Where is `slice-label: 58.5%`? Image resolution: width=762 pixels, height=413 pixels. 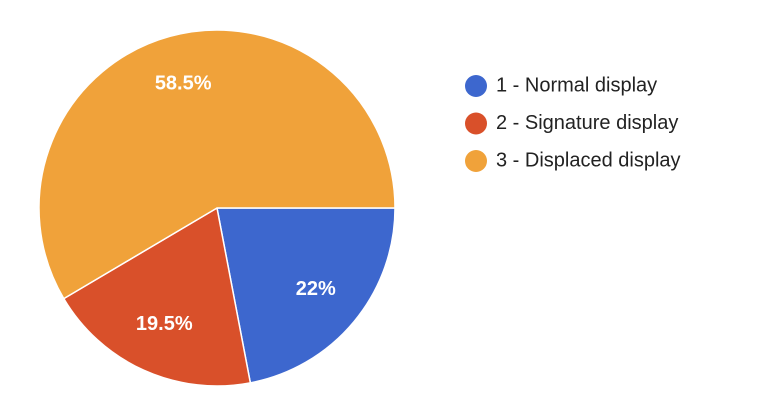 slice-label: 58.5% is located at coordinates (183, 84).